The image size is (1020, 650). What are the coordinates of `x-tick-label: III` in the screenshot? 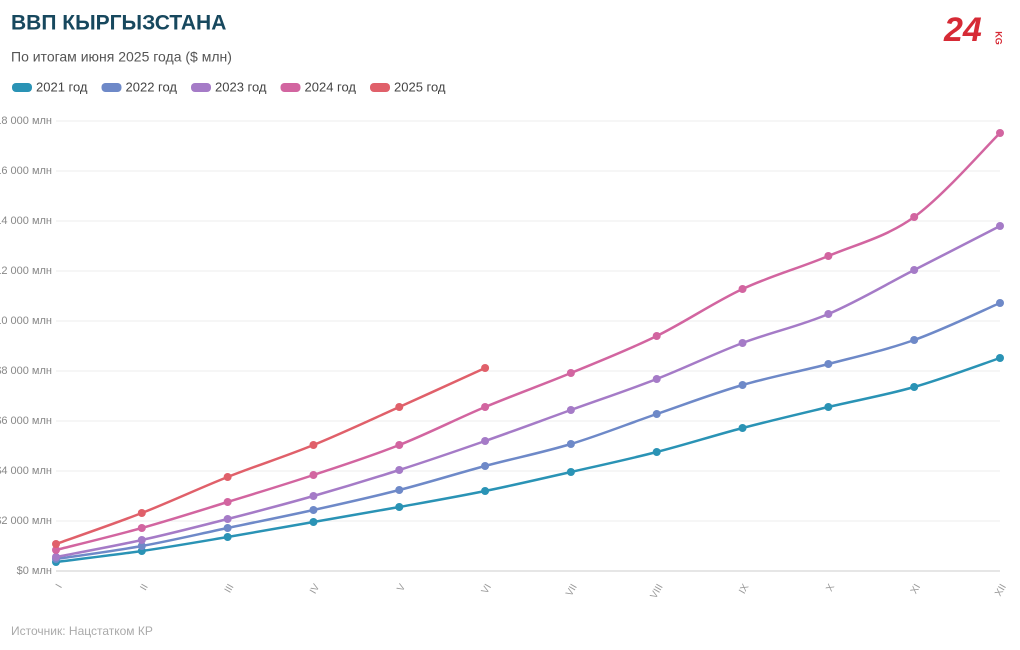 It's located at (230, 588).